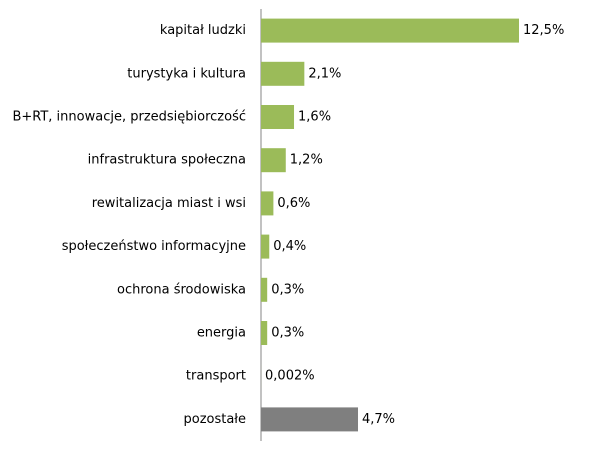 This screenshot has height=450, width=600. I want to click on category-label: pozostałe, so click(214, 419).